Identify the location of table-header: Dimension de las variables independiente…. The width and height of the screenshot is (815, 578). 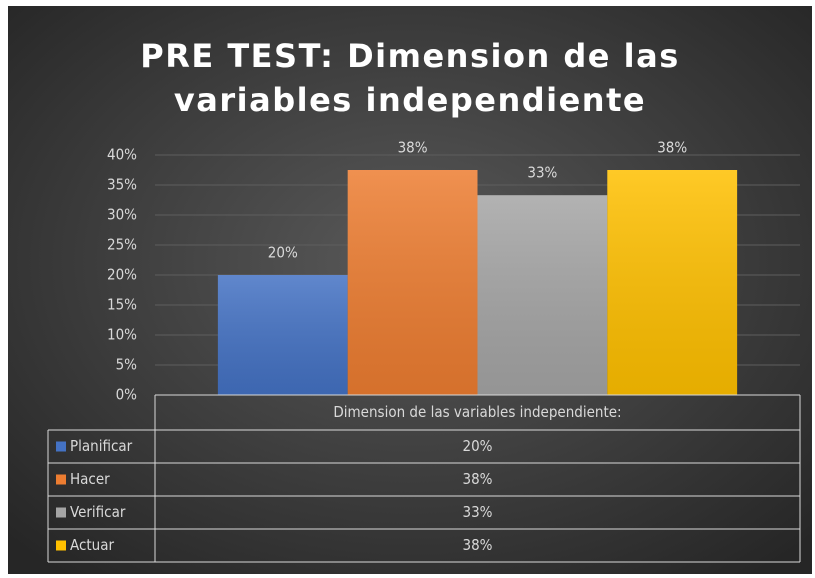
(477, 412).